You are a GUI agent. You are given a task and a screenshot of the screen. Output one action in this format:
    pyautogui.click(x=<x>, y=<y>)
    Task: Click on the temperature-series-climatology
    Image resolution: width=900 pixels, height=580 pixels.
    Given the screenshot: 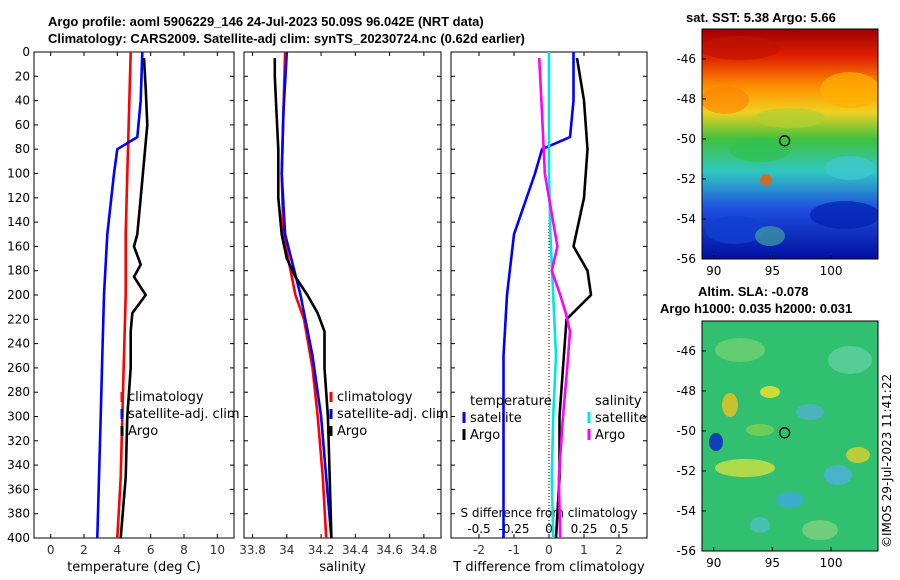 What is the action you would take?
    pyautogui.click(x=124, y=295)
    